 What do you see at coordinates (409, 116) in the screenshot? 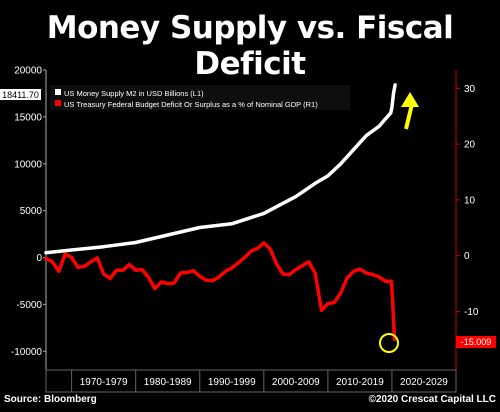
I see `up-arrow-shaft` at bounding box center [409, 116].